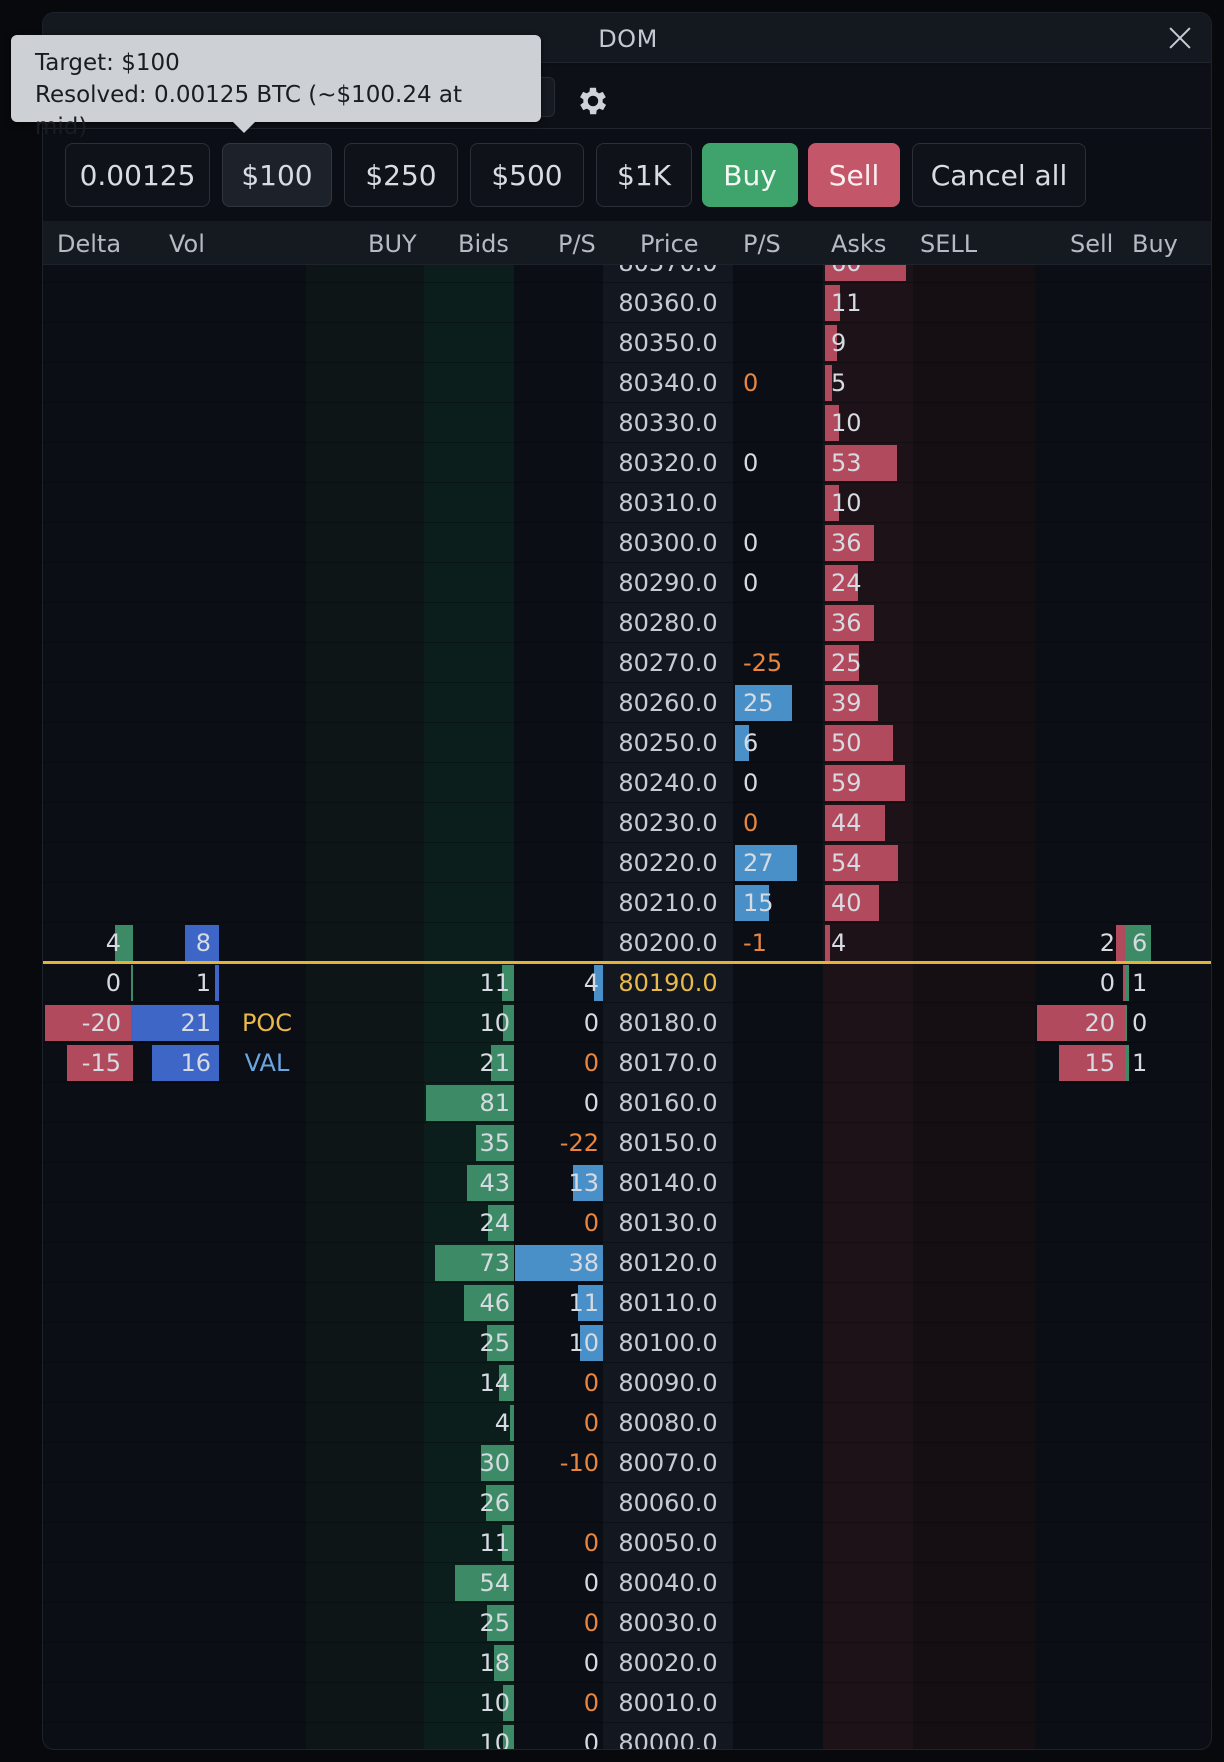  Describe the element at coordinates (668, 1023) in the screenshot. I see `price-cell: 80180.0` at that location.